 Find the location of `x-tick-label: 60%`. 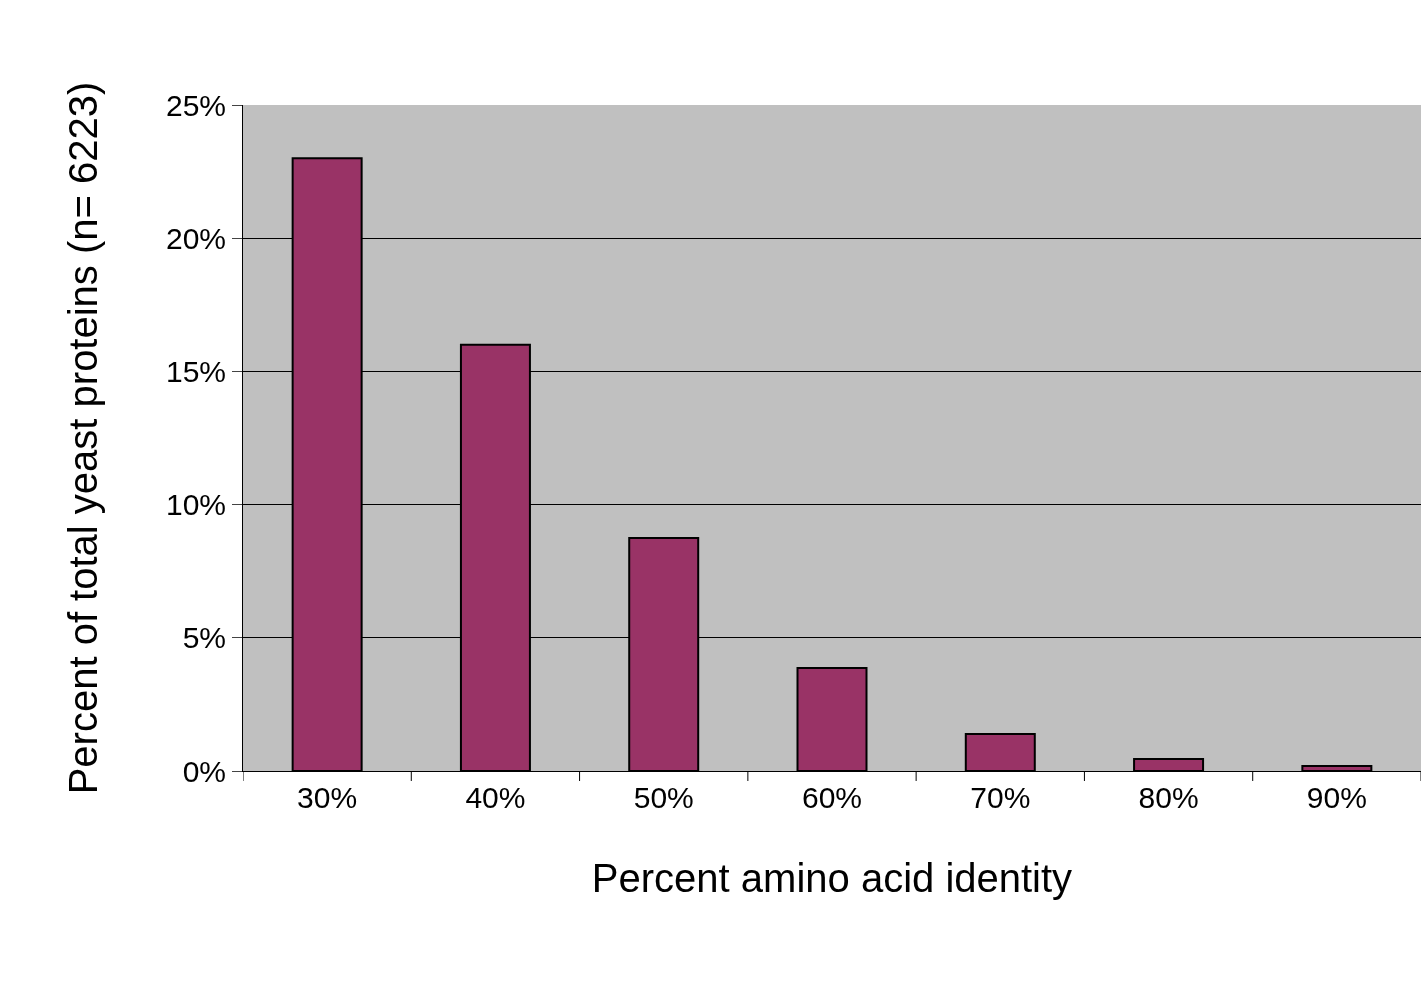

x-tick-label: 60% is located at coordinates (832, 797).